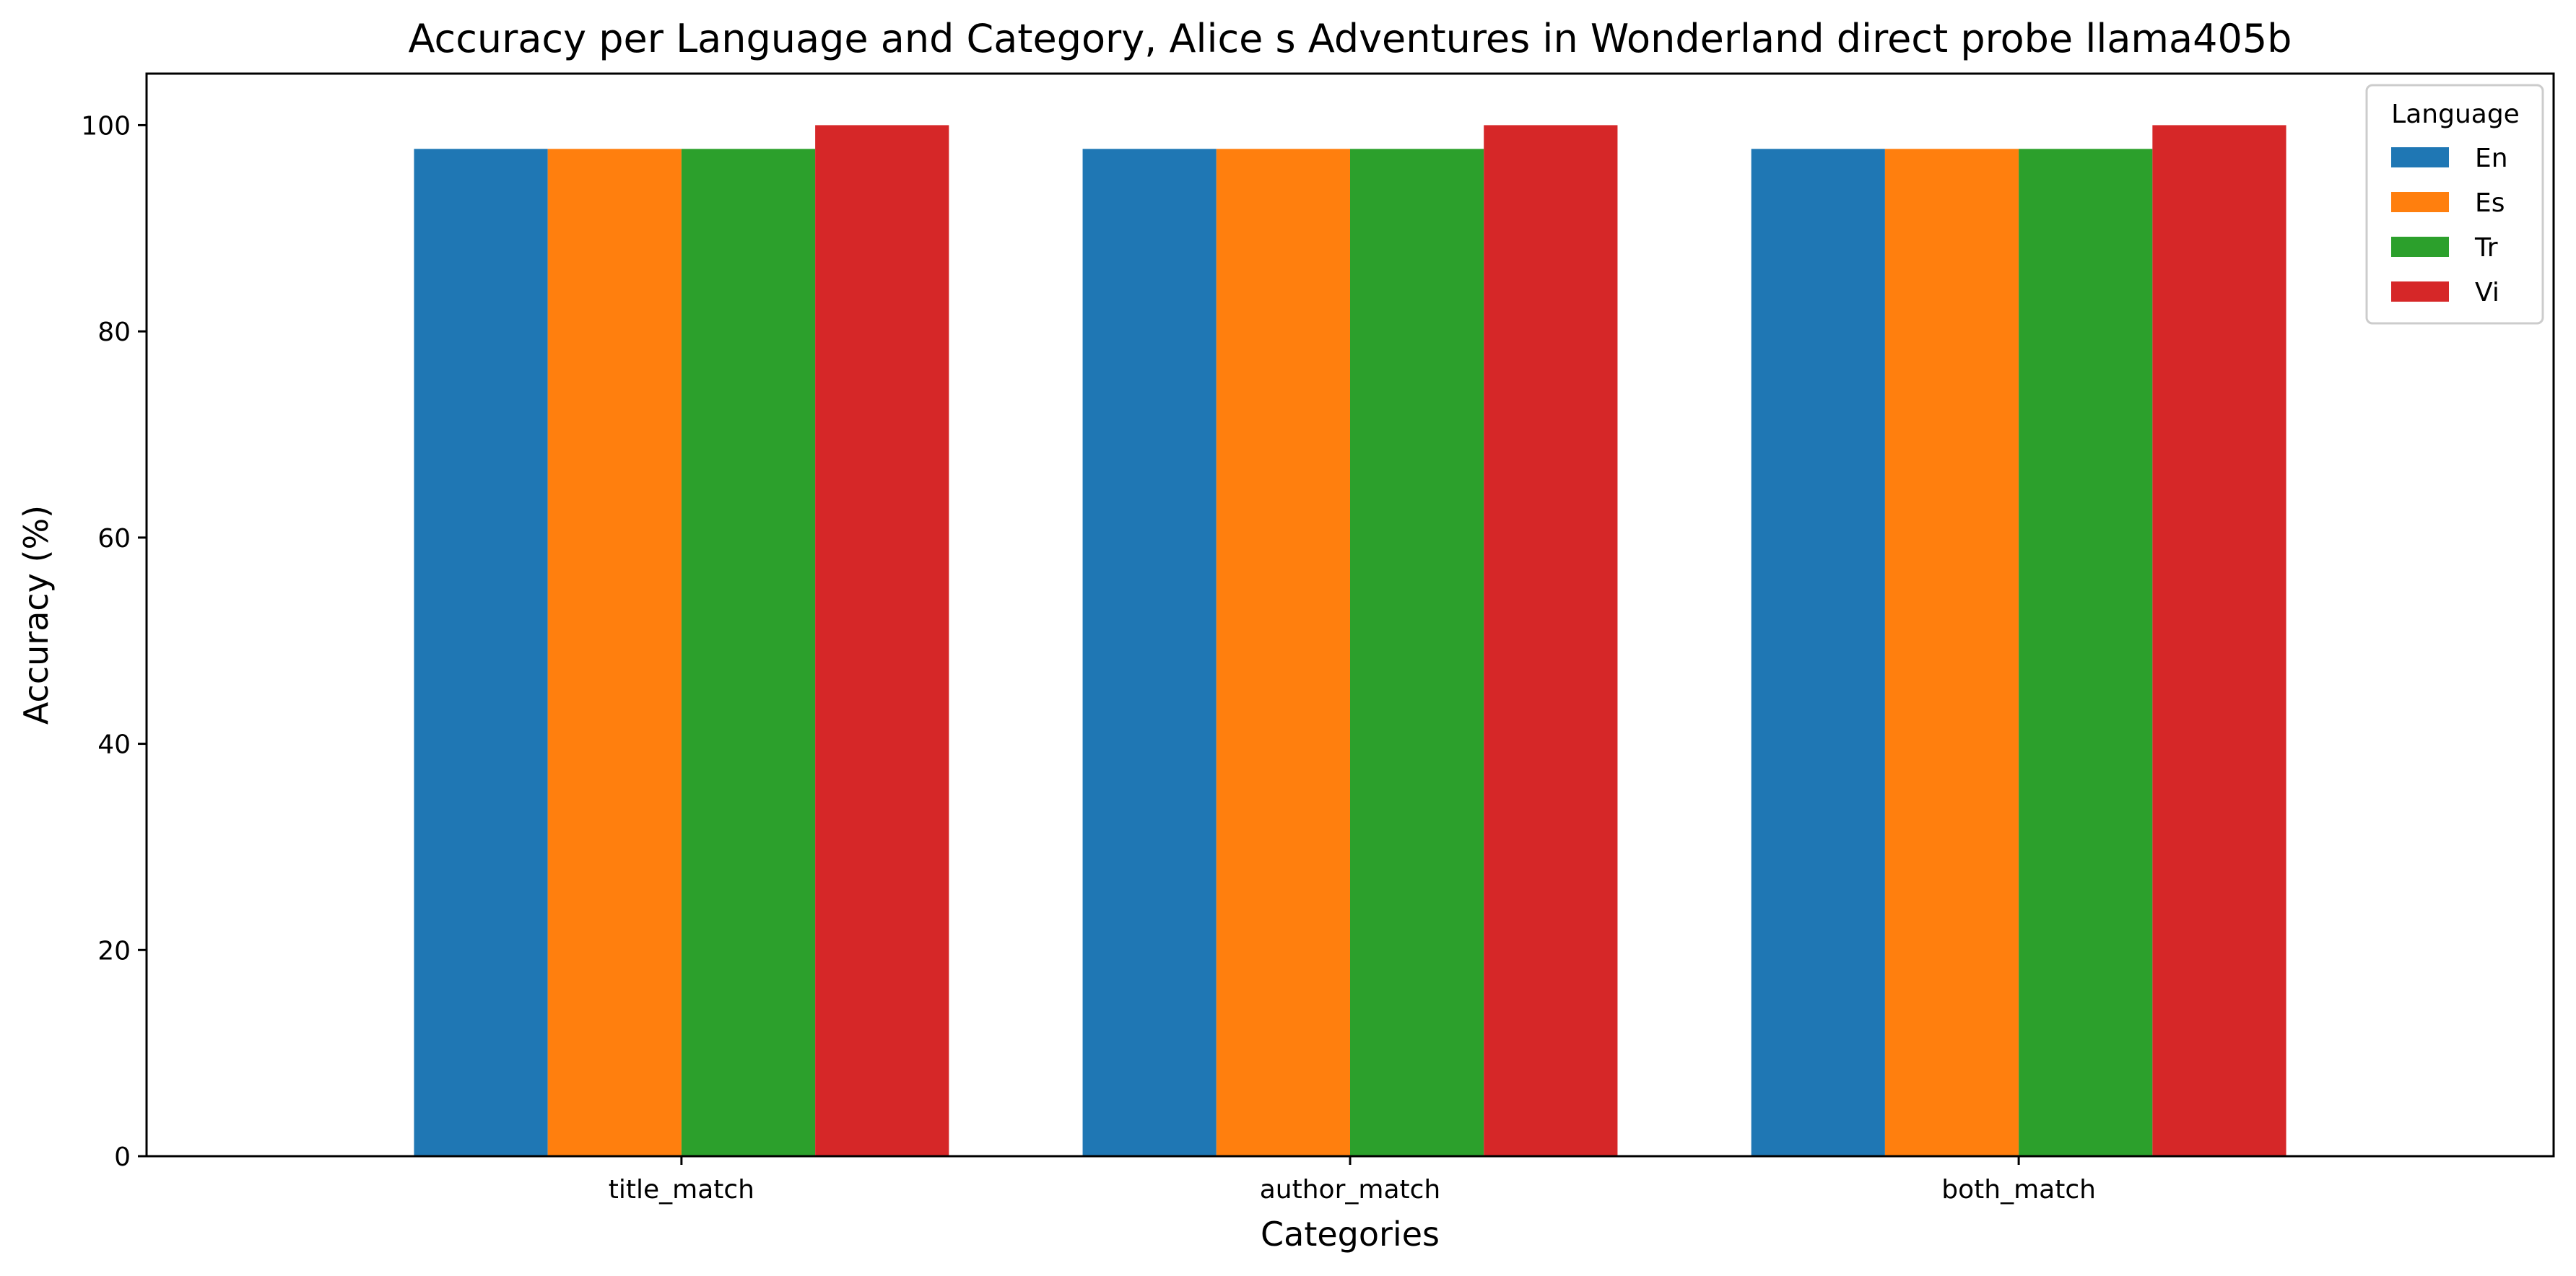 This screenshot has width=2576, height=1276. Describe the element at coordinates (1149, 652) in the screenshot. I see `bar-en-author_match` at that location.